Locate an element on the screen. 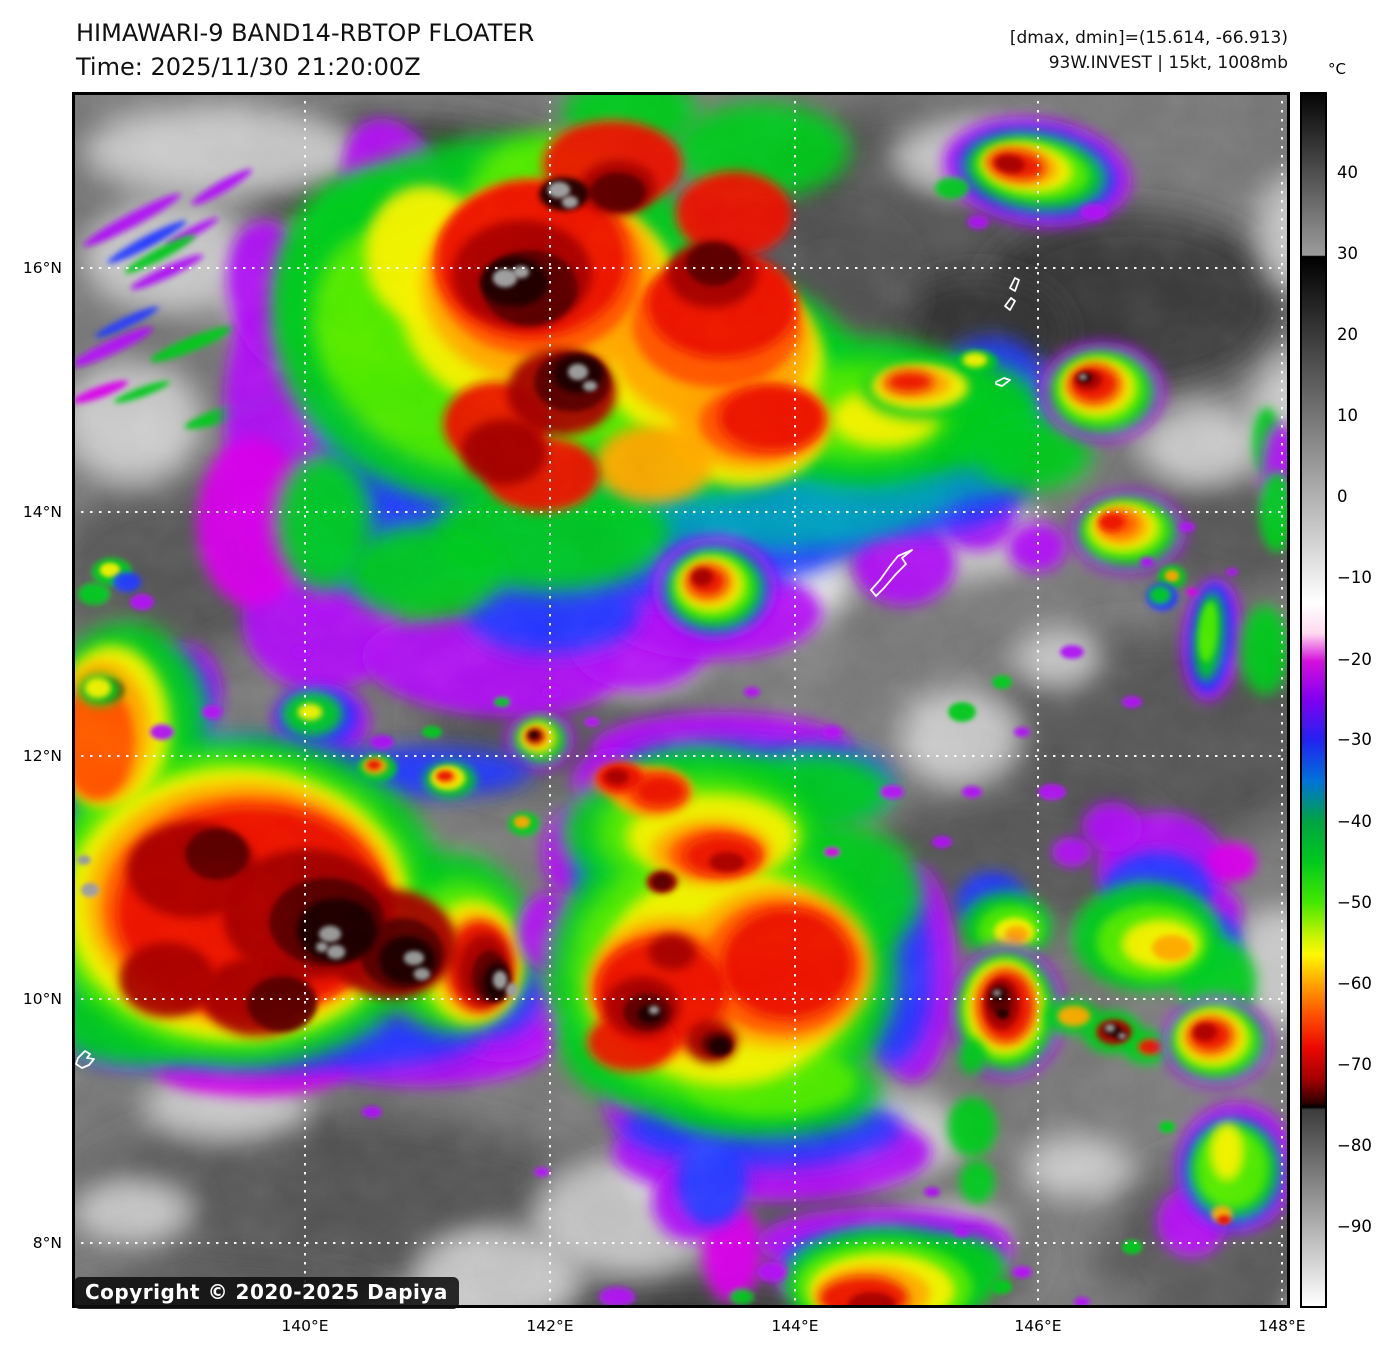  lon-label: 144°E is located at coordinates (795, 1326).